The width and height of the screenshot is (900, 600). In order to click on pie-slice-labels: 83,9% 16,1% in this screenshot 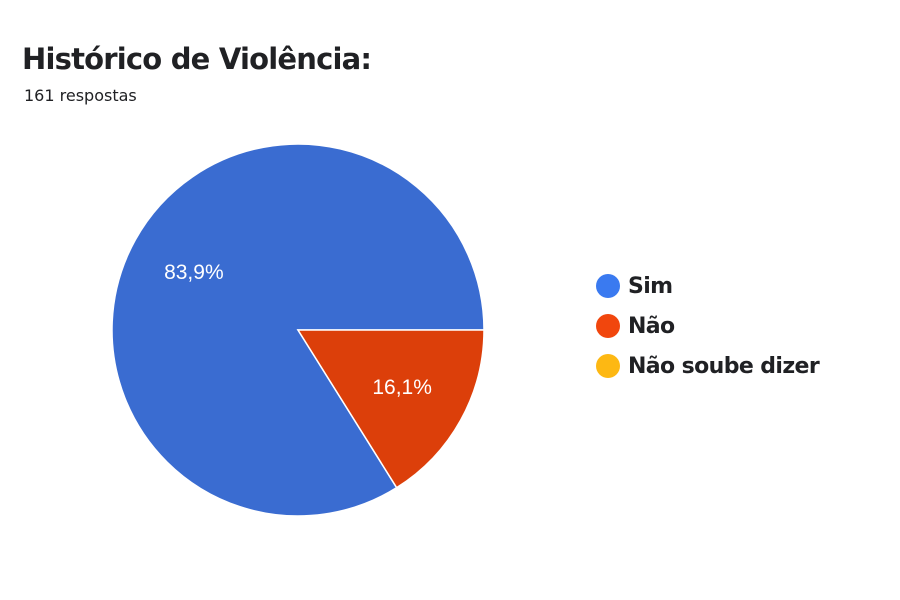, I will do `click(298, 330)`.